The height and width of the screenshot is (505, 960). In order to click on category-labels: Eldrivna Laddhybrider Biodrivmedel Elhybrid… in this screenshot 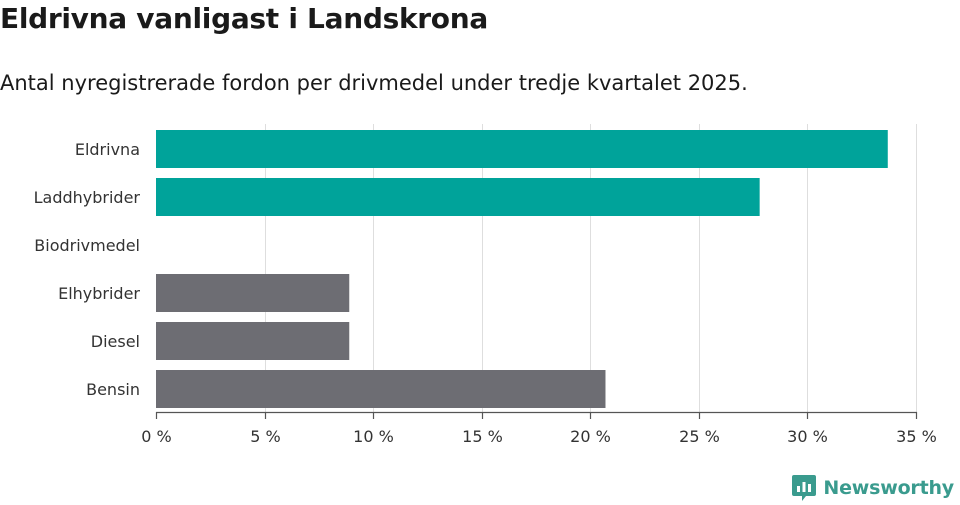, I will do `click(87, 269)`.